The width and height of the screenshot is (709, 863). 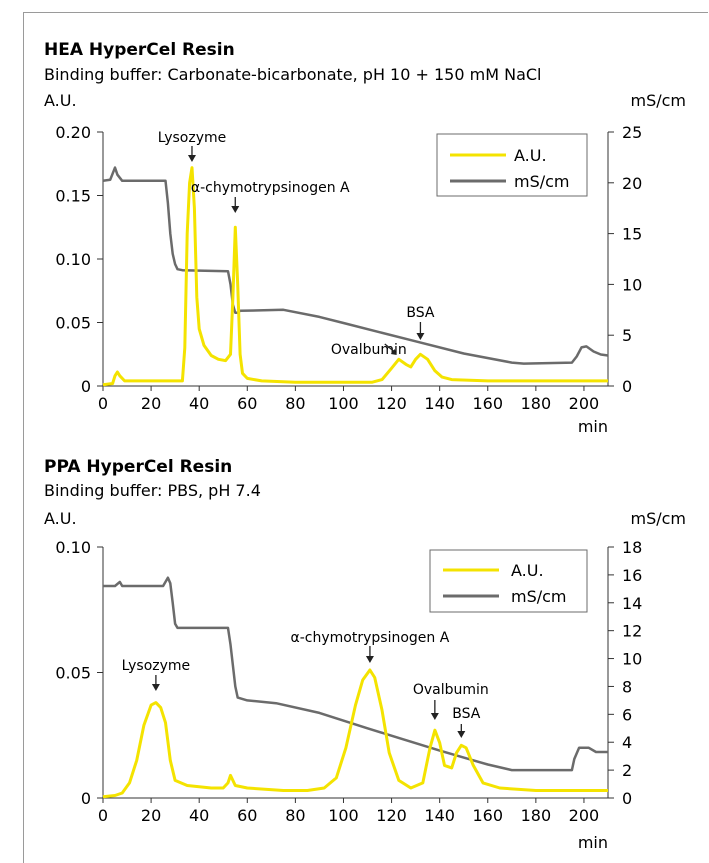 I want to click on annotation-arrow-shaft, so click(x=390, y=348).